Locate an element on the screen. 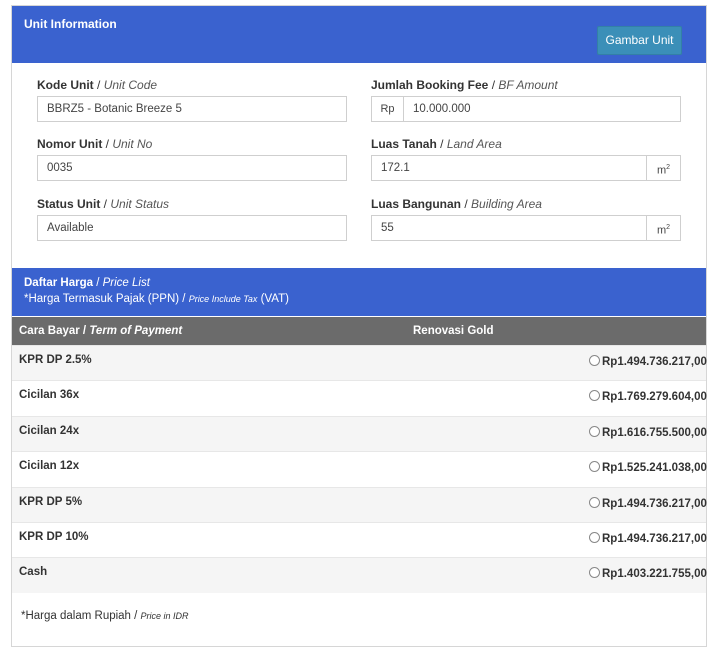 The height and width of the screenshot is (647, 713). building-area-unit-sup: 2 is located at coordinates (668, 227).